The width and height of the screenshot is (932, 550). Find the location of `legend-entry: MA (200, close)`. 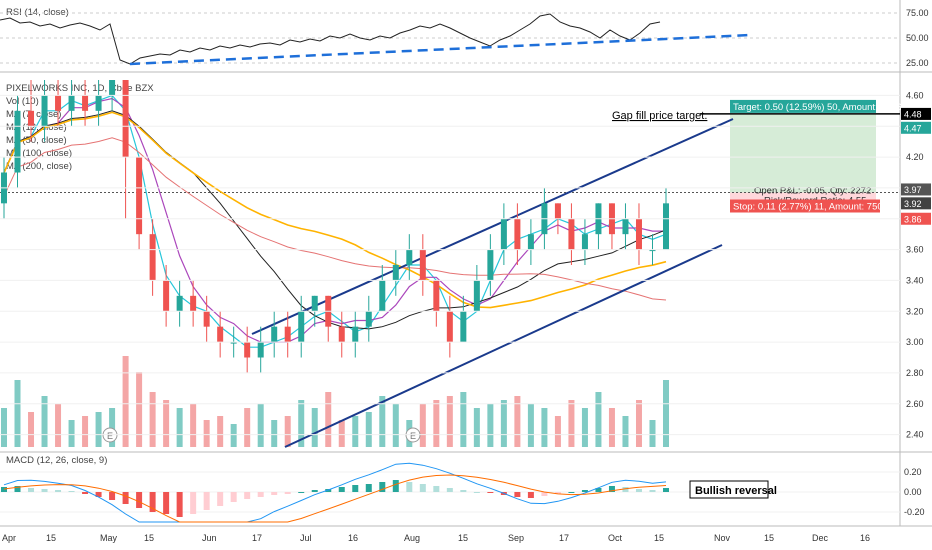

legend-entry: MA (200, close) is located at coordinates (39, 166).